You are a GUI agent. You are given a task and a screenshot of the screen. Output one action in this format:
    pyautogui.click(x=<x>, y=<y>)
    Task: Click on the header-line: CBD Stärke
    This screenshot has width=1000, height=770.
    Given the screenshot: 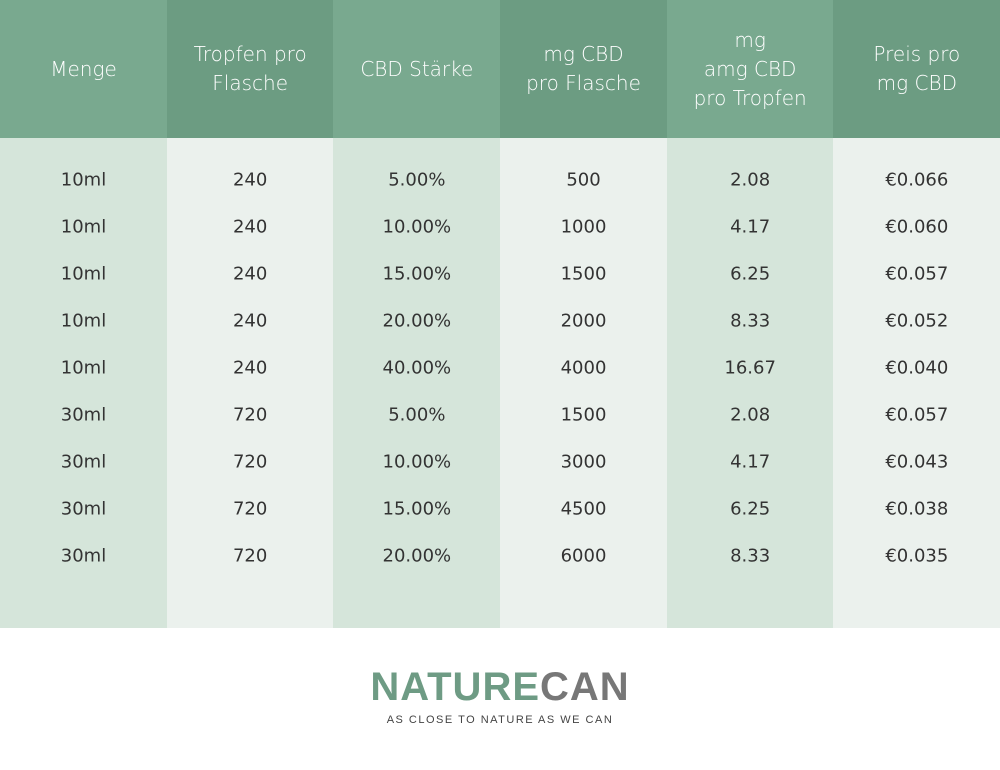 What is the action you would take?
    pyautogui.click(x=417, y=68)
    